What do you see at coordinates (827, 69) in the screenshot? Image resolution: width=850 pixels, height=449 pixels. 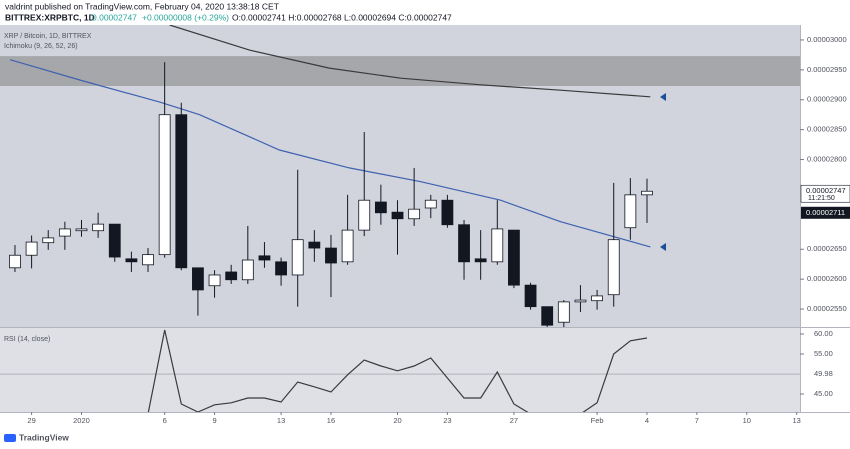 I see `y-tick-label: 0.00002950` at bounding box center [827, 69].